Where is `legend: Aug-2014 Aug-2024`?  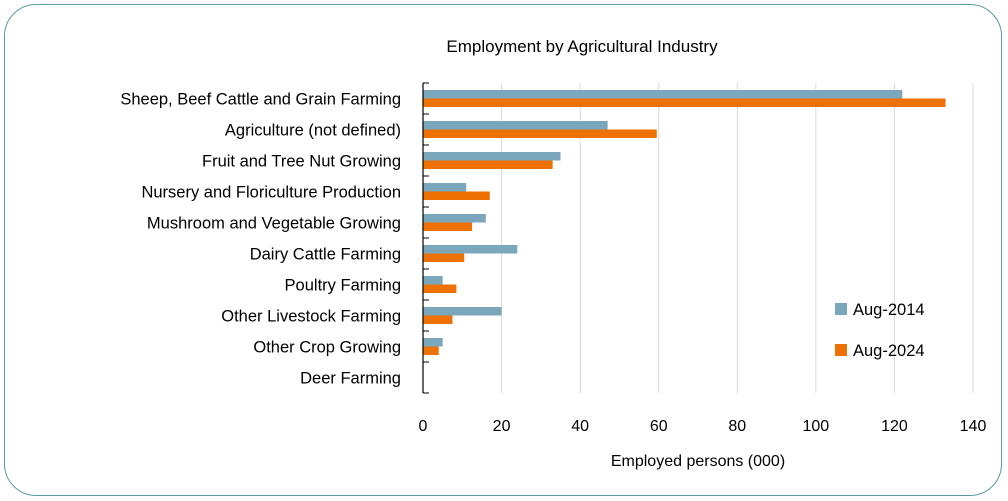
legend: Aug-2014 Aug-2024 is located at coordinates (880, 330).